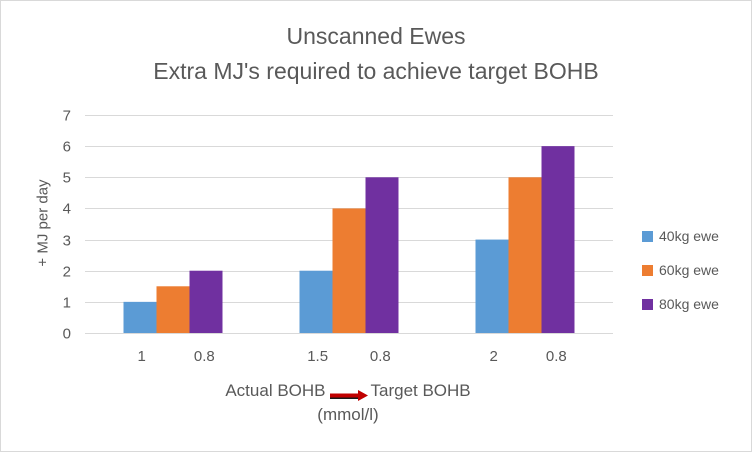  I want to click on y-tick-label: 7, so click(67, 116).